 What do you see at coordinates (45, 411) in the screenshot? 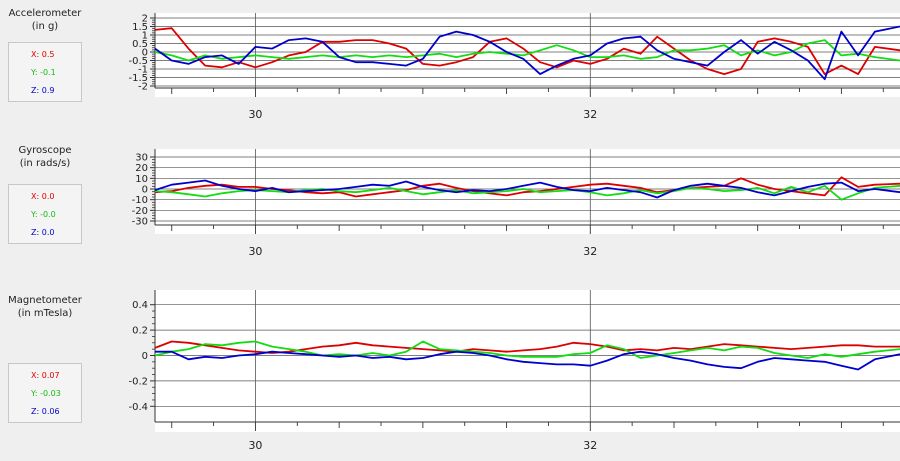
I see `readout-z: Z: 0.06` at bounding box center [45, 411].